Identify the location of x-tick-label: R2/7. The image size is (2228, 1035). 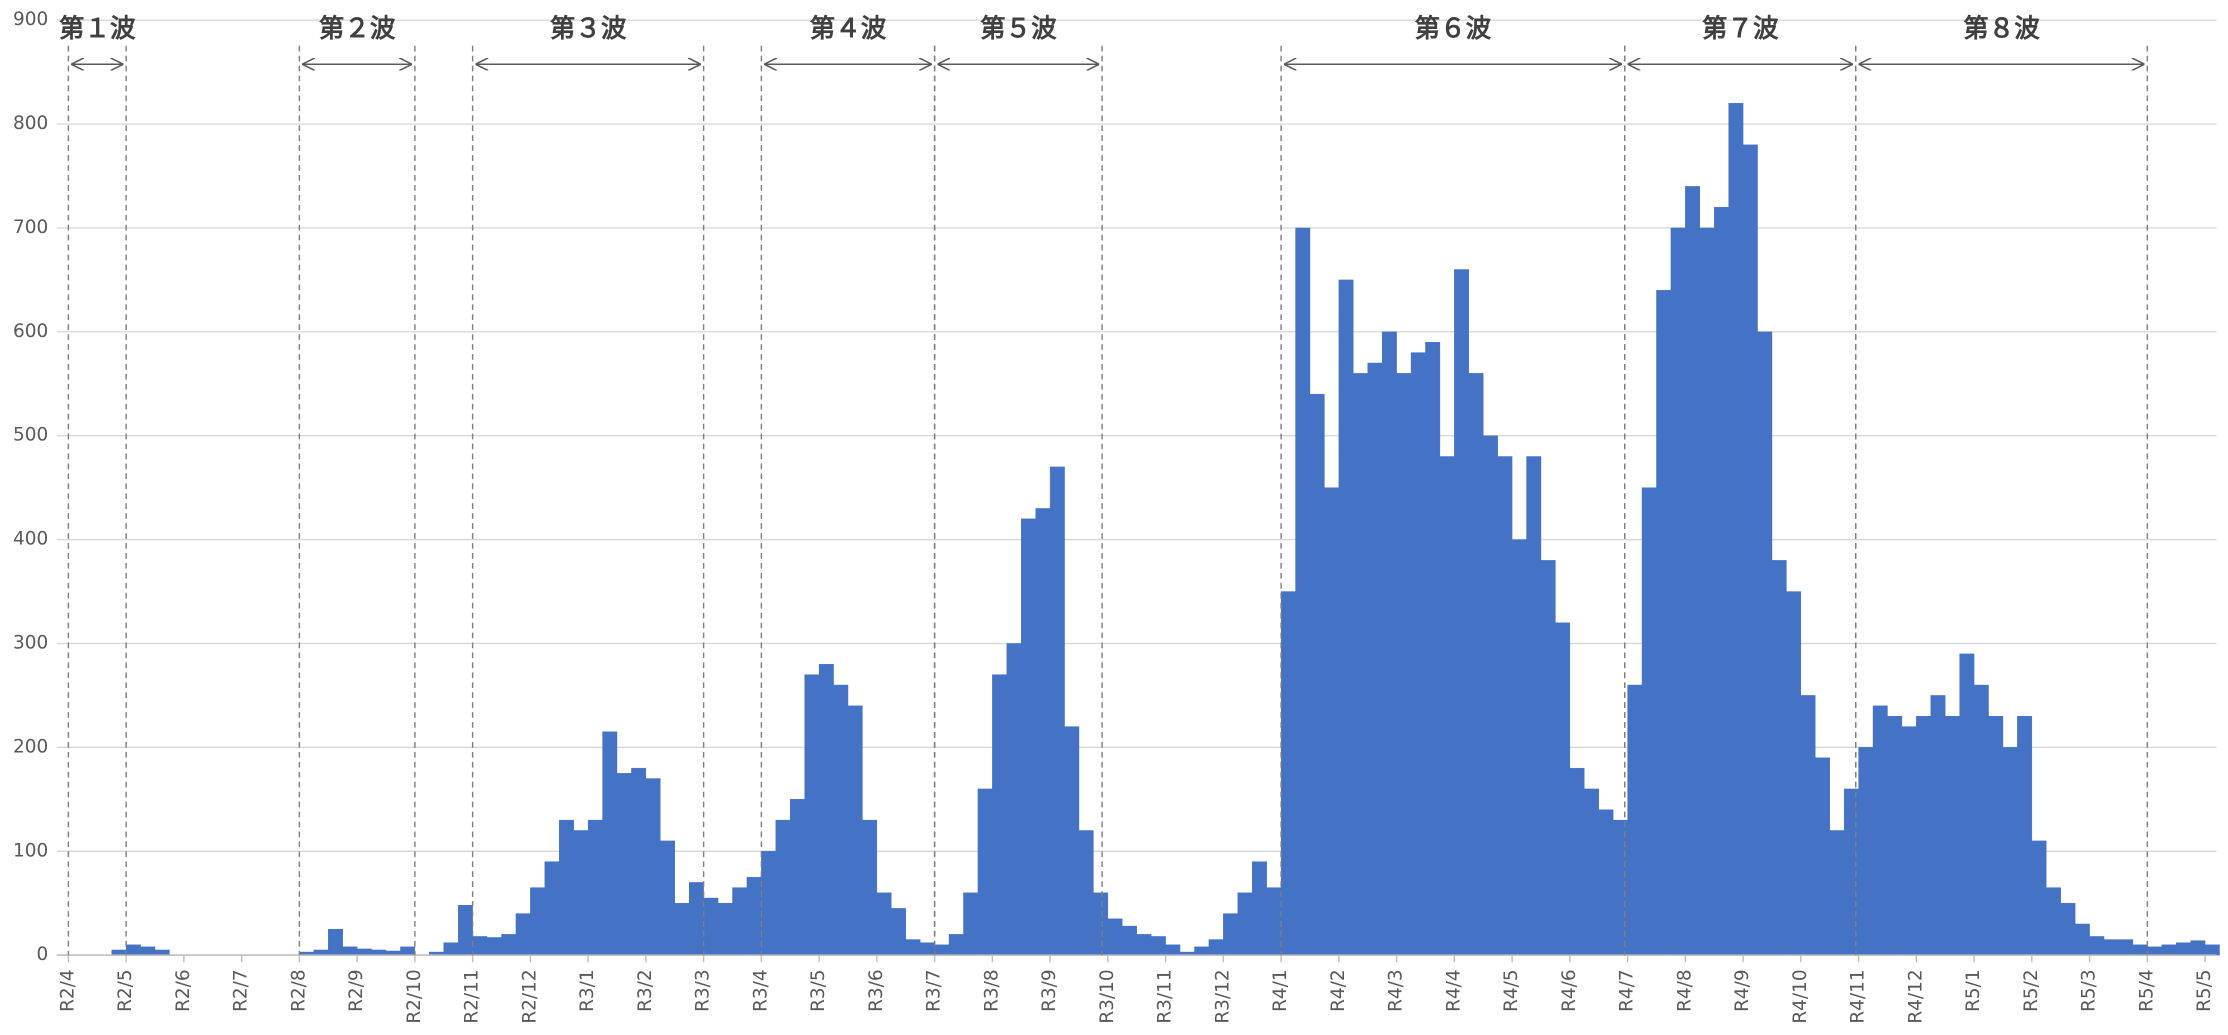
(241, 990).